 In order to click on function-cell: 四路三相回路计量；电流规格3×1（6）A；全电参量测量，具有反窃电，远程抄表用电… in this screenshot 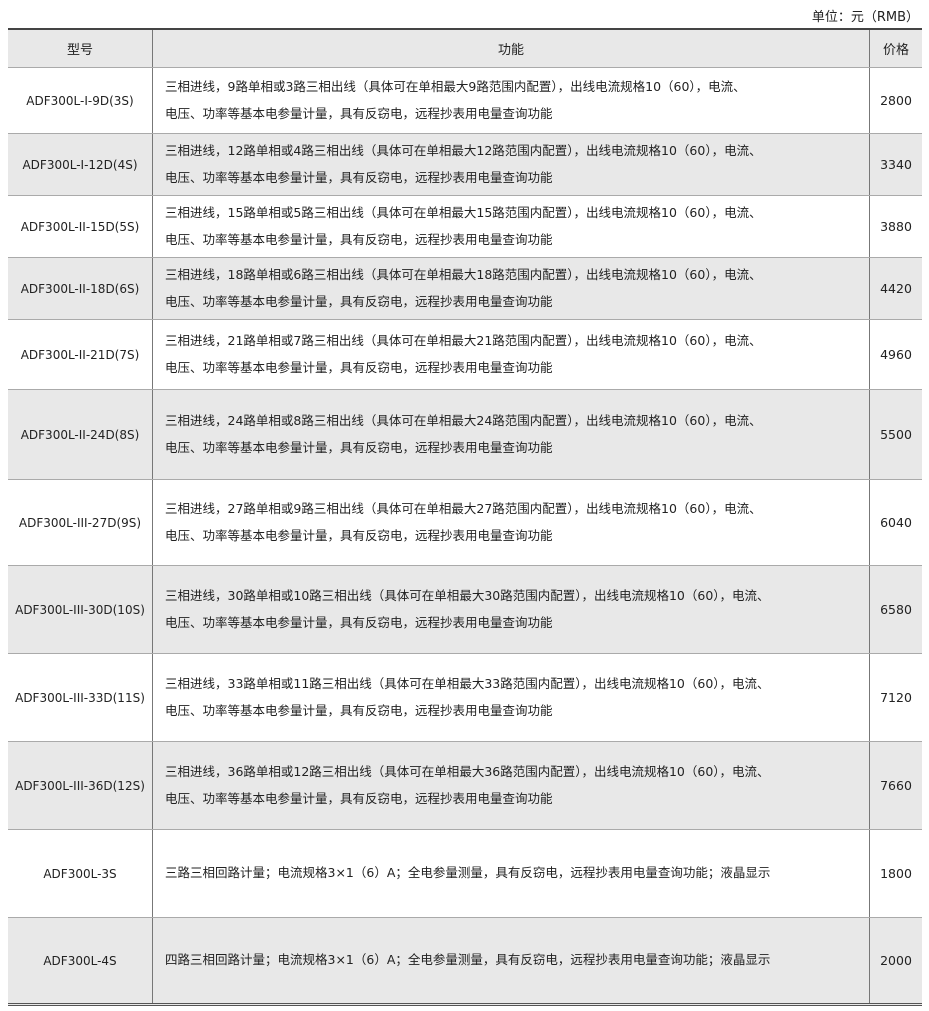, I will do `click(511, 961)`.